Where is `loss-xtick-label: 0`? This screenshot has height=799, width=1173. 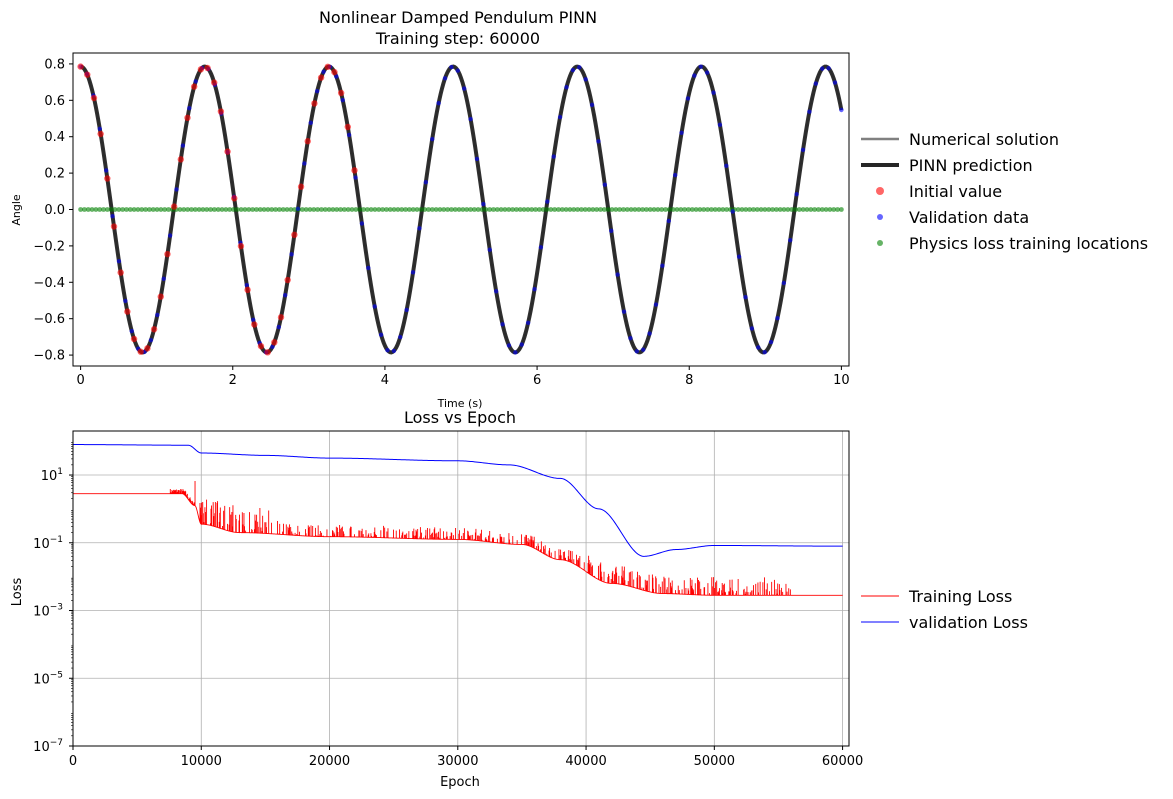
loss-xtick-label: 0 is located at coordinates (73, 761).